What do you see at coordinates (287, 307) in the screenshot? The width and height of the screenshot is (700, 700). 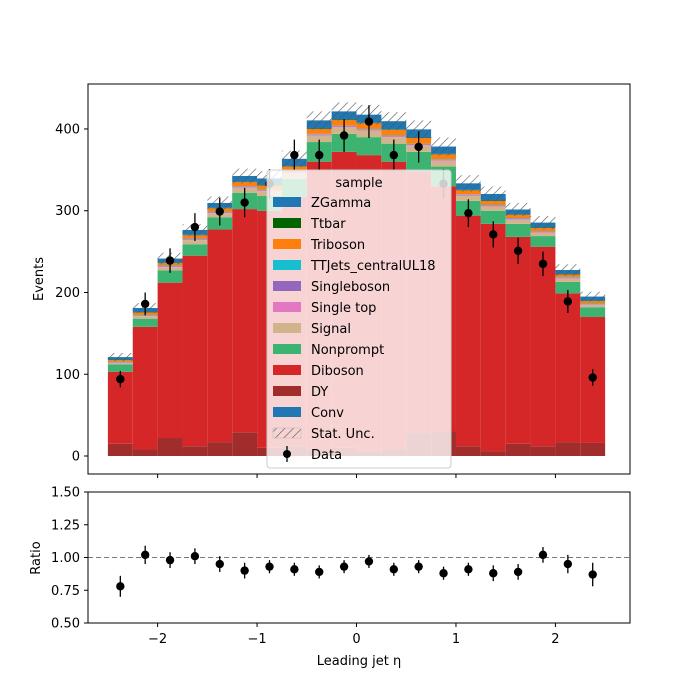 I see `legend-swatch-single-top` at bounding box center [287, 307].